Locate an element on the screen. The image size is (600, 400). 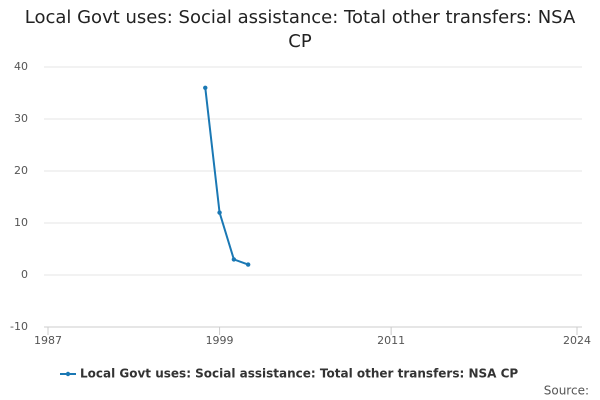
y-tick-label: 0 is located at coordinates (24, 274).